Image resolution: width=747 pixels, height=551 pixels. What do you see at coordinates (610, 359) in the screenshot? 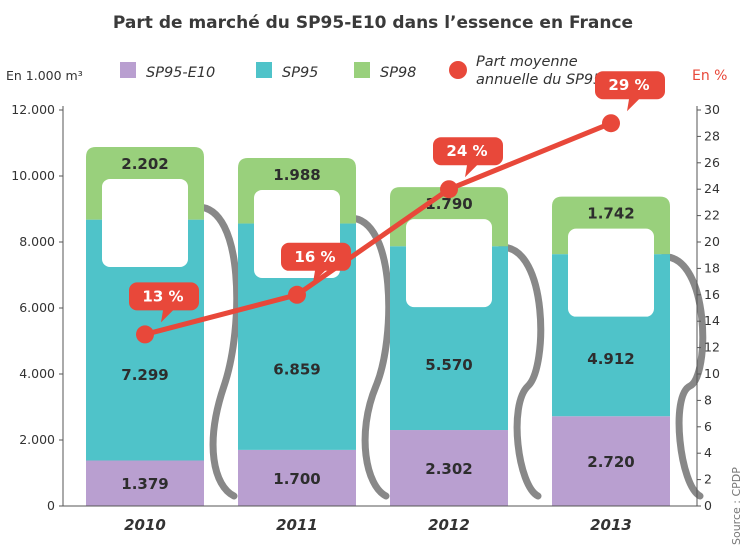
I see `data-label-sp95: 4.912` at bounding box center [610, 359].